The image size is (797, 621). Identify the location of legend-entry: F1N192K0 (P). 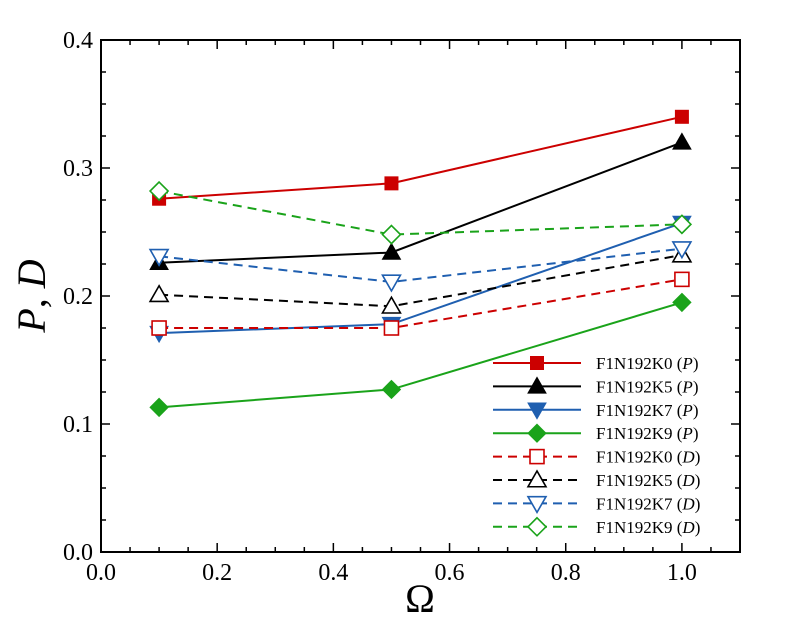
(595, 363).